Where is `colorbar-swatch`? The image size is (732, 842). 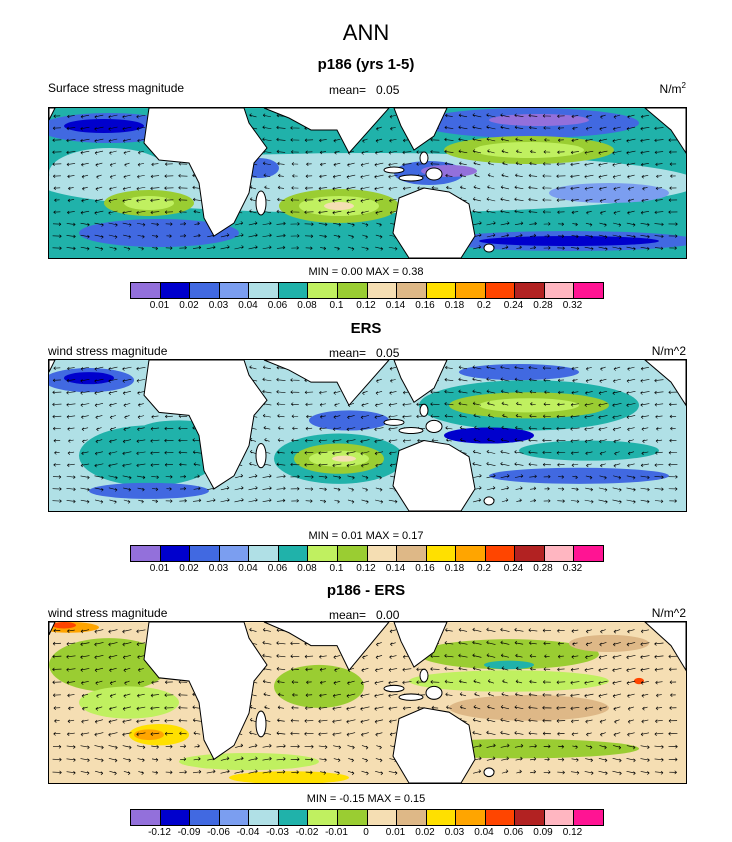
colorbar-swatch is located at coordinates (441, 817).